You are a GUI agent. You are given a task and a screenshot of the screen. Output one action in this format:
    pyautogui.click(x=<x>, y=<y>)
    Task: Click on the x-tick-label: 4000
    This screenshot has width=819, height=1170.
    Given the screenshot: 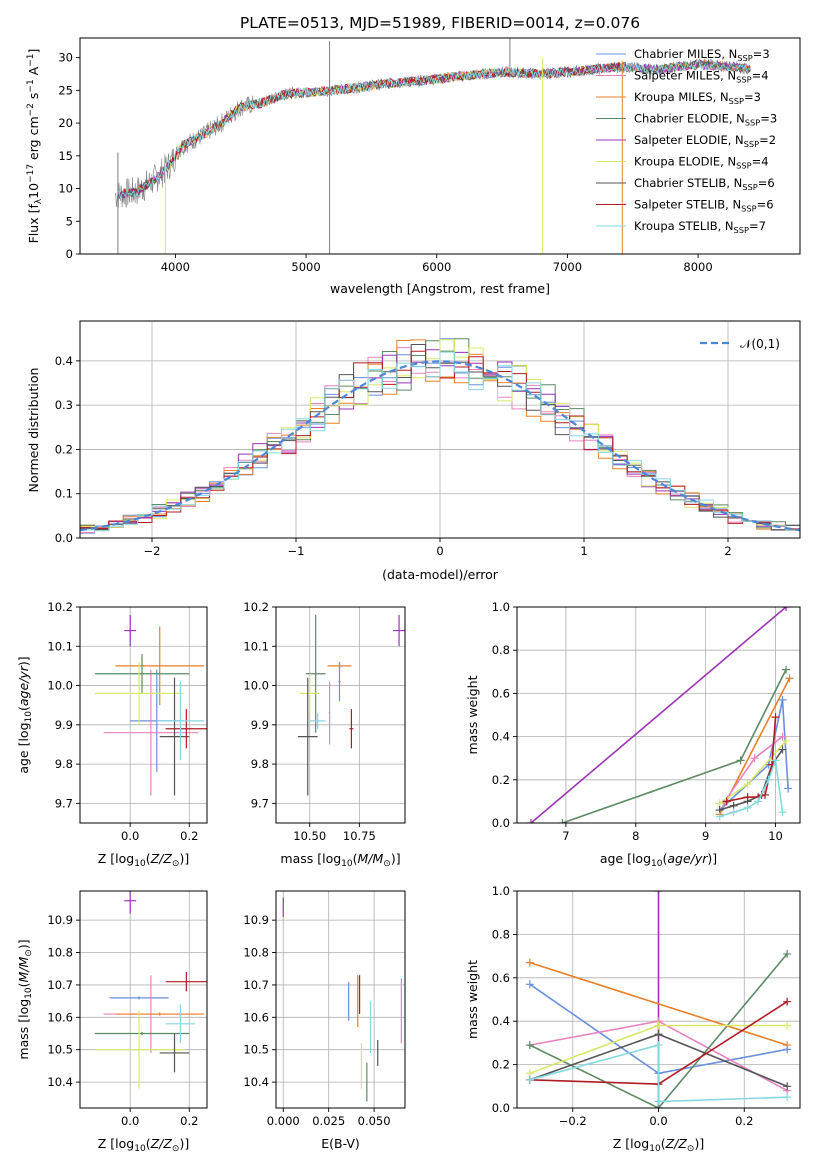 What is the action you would take?
    pyautogui.click(x=175, y=267)
    